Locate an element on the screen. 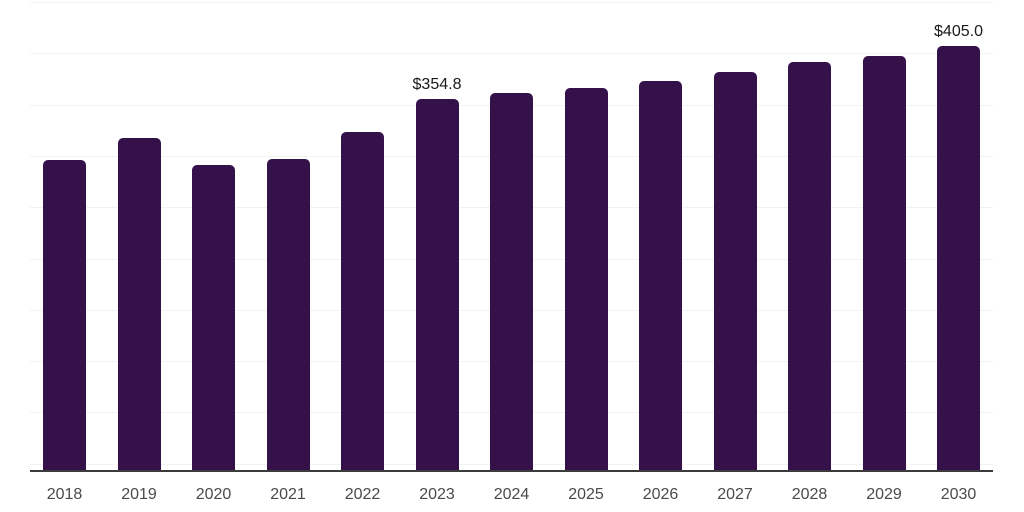  bar-2026 is located at coordinates (660, 275).